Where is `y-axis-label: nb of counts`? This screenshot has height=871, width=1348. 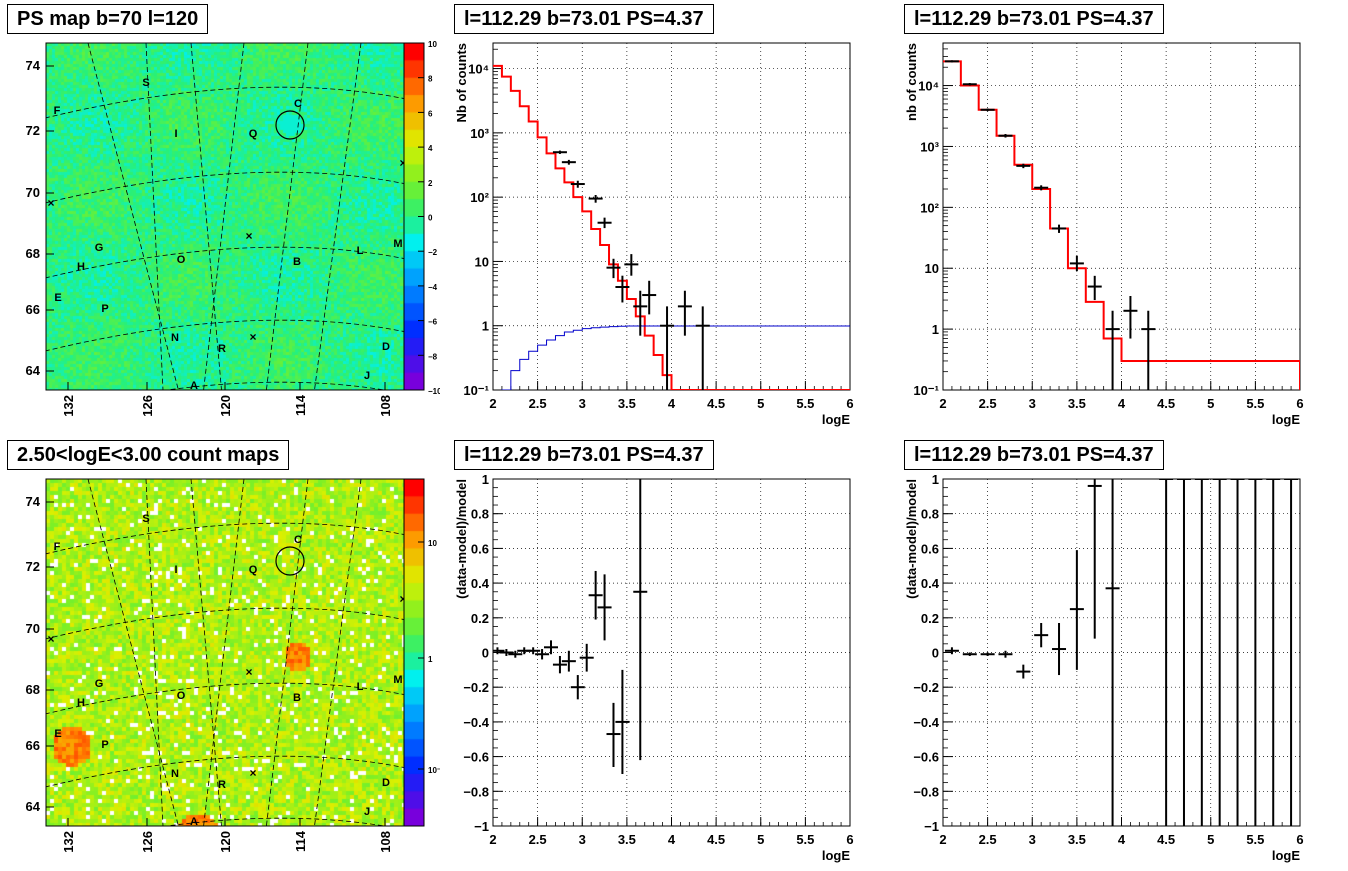
y-axis-label: nb of counts is located at coordinates (911, 82).